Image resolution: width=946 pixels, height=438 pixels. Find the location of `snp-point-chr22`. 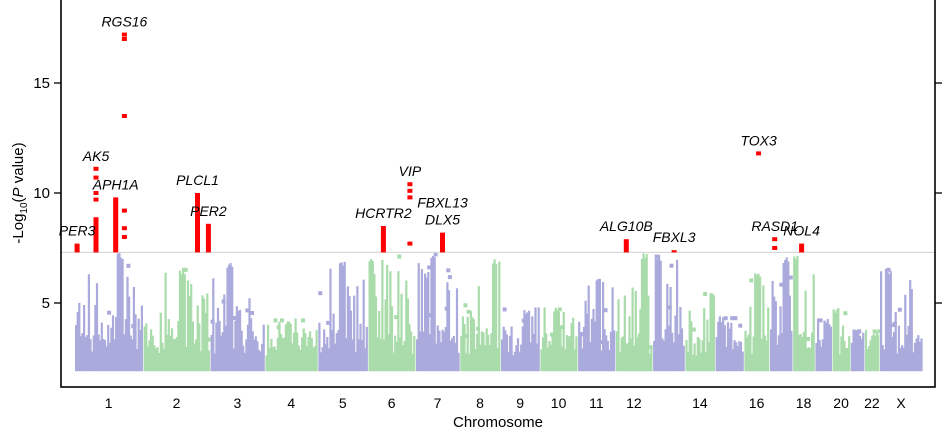

snp-point-chr22 is located at coordinates (879, 331).